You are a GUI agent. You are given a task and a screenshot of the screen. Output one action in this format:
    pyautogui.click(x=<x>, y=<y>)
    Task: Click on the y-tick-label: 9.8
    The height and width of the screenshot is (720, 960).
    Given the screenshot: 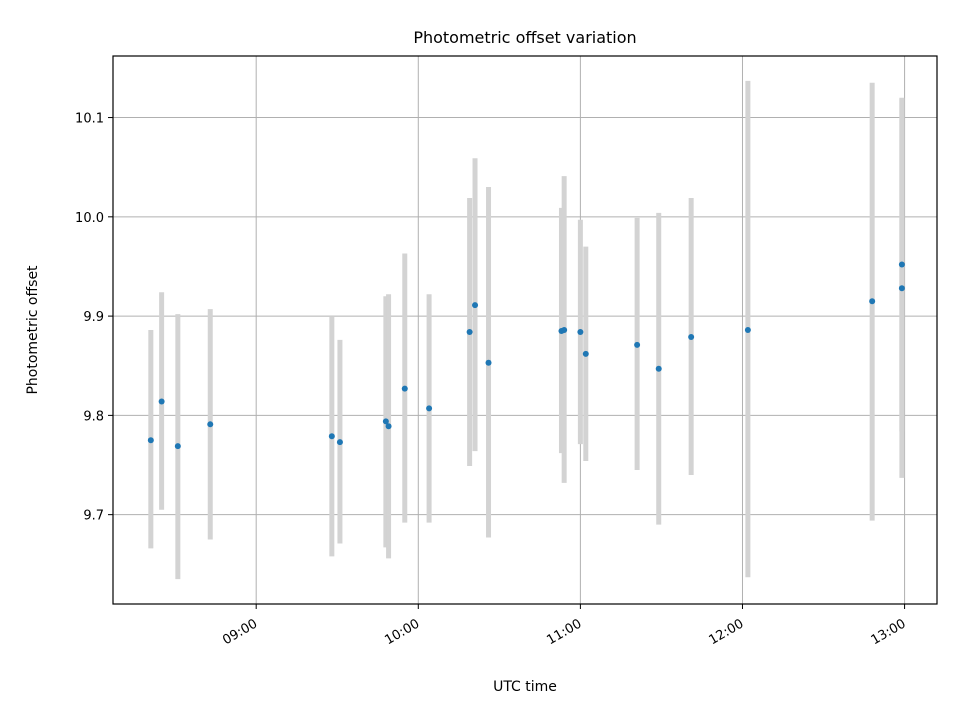 What is the action you would take?
    pyautogui.click(x=93, y=416)
    